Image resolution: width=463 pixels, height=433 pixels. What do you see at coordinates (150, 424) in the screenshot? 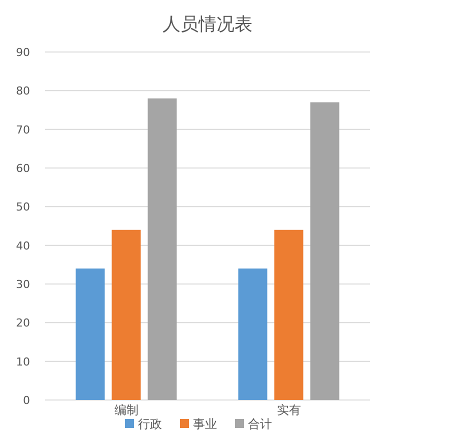
I see `legend-label: 行政` at bounding box center [150, 424].